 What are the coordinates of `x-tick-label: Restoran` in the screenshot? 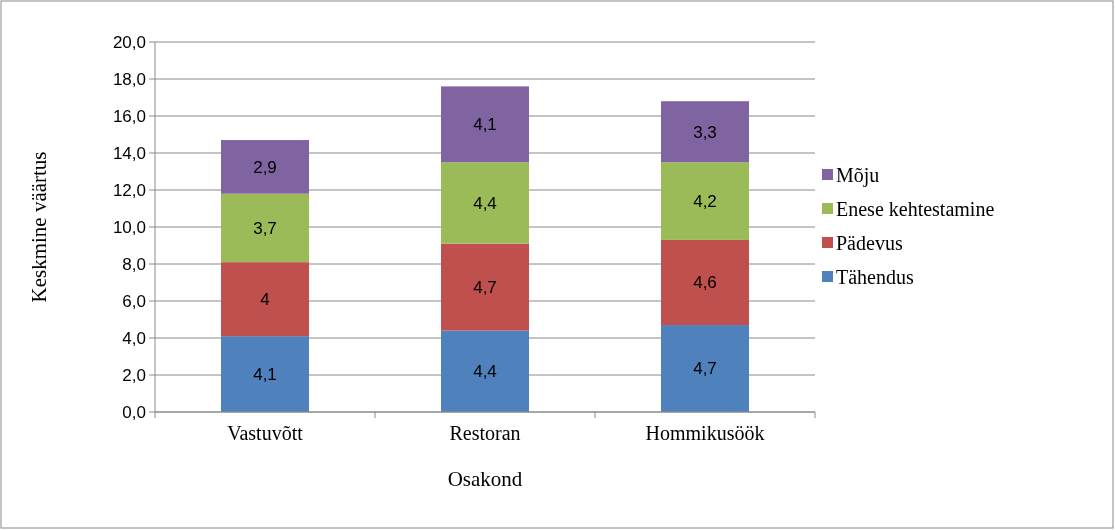 It's located at (485, 433).